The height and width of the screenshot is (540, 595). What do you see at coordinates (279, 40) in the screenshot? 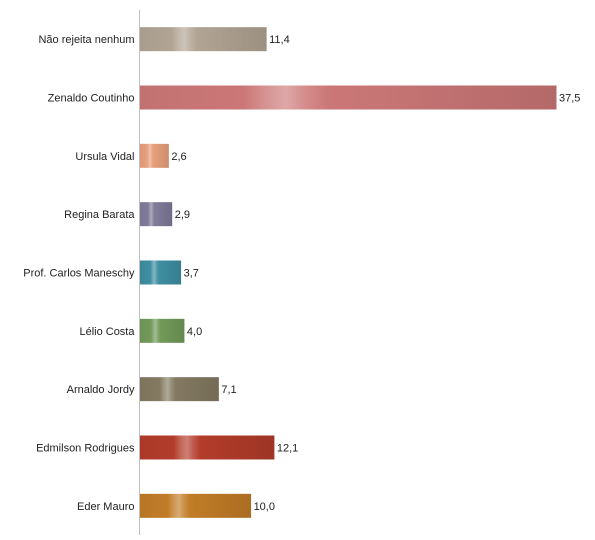
I see `value-label: 11,4` at bounding box center [279, 40].